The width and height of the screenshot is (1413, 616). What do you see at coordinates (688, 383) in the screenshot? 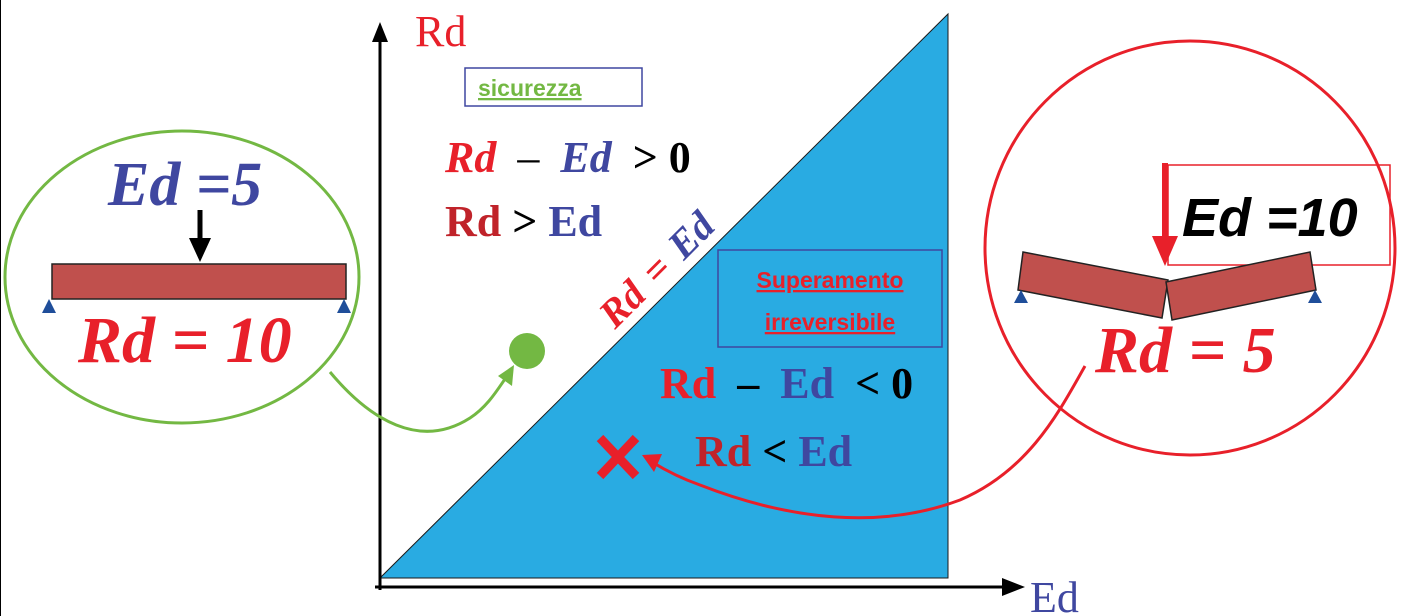
I see `fail-ineq-rd: Rd` at bounding box center [688, 383].